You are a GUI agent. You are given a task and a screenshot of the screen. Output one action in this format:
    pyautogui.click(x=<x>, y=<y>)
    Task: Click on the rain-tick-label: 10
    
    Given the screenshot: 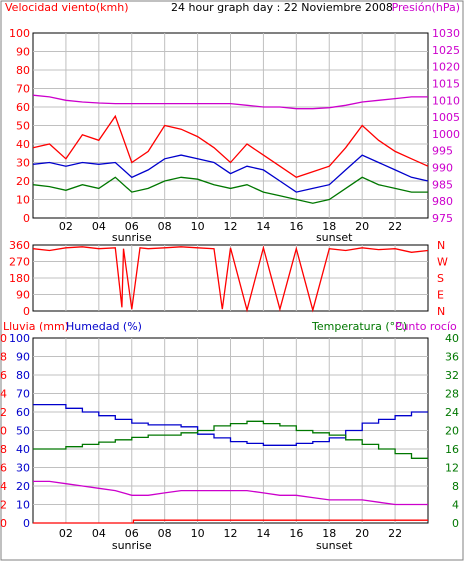 What is the action you would take?
    pyautogui.click(x=3, y=431)
    